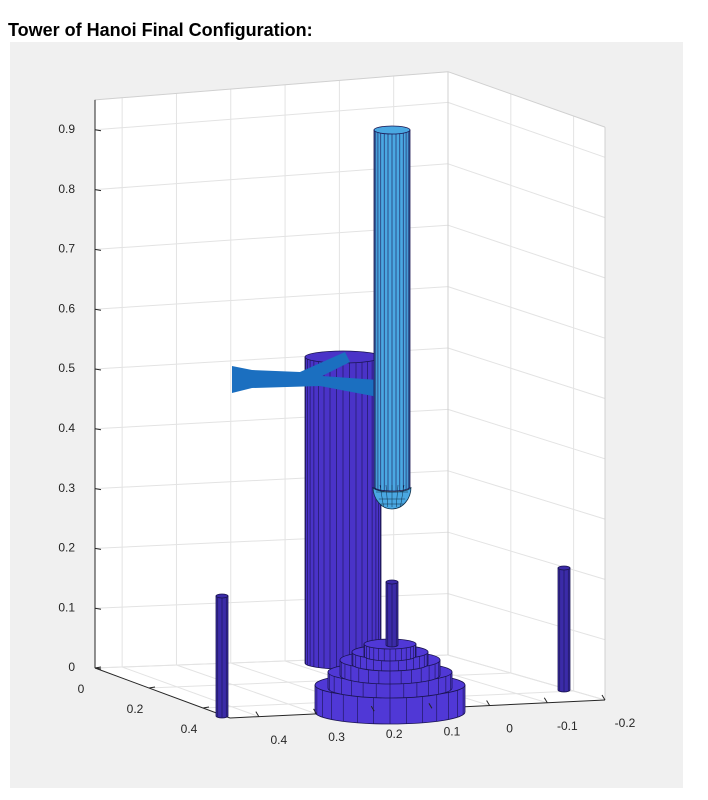 The height and width of the screenshot is (800, 708). Describe the element at coordinates (66, 308) in the screenshot. I see `z-tick-label: 0.6` at that location.